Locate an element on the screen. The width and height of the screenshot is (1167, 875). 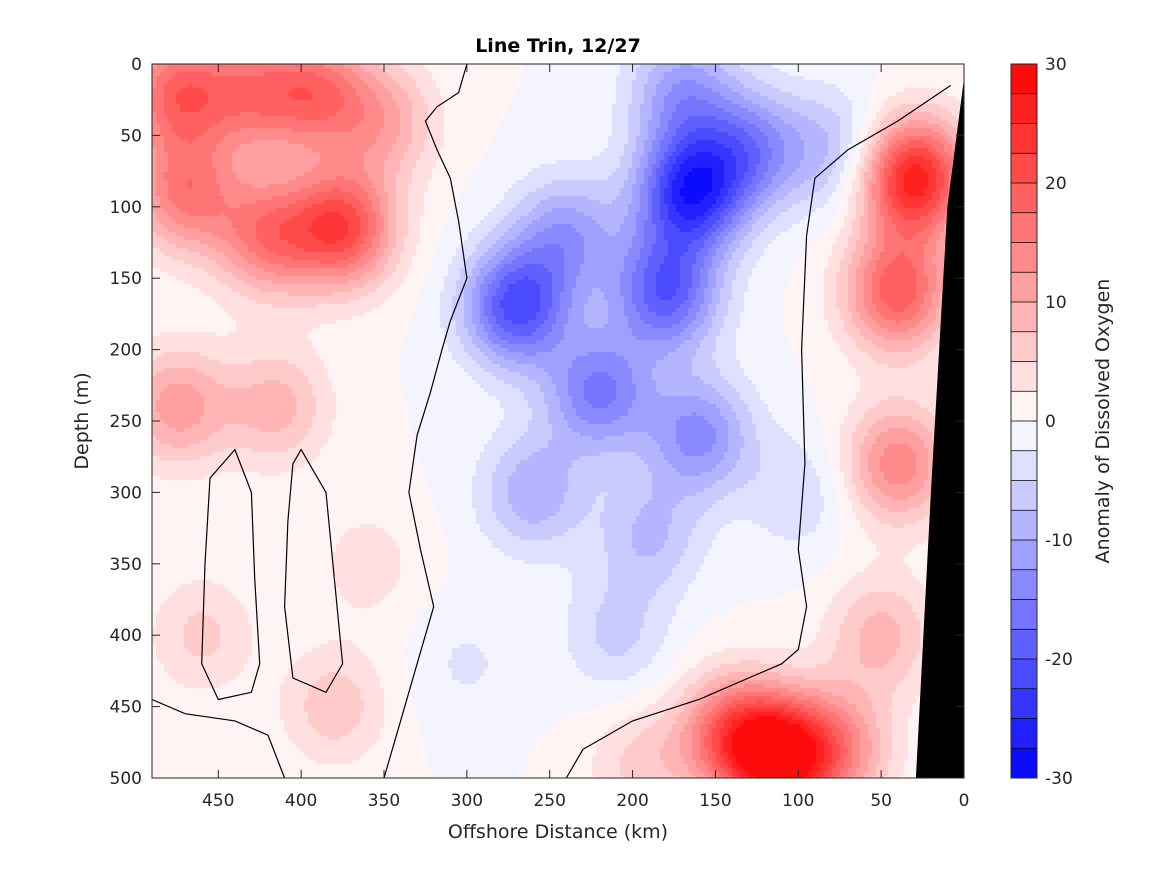
x-tick-label: 300 is located at coordinates (467, 801).